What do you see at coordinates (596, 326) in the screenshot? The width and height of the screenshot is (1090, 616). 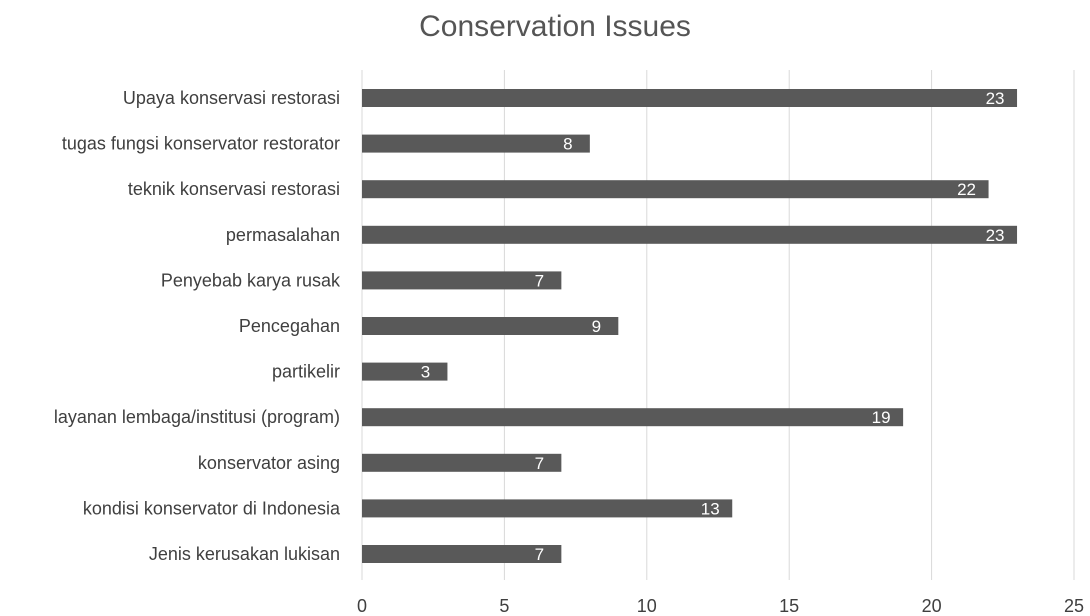 I see `data-label: 9` at bounding box center [596, 326].